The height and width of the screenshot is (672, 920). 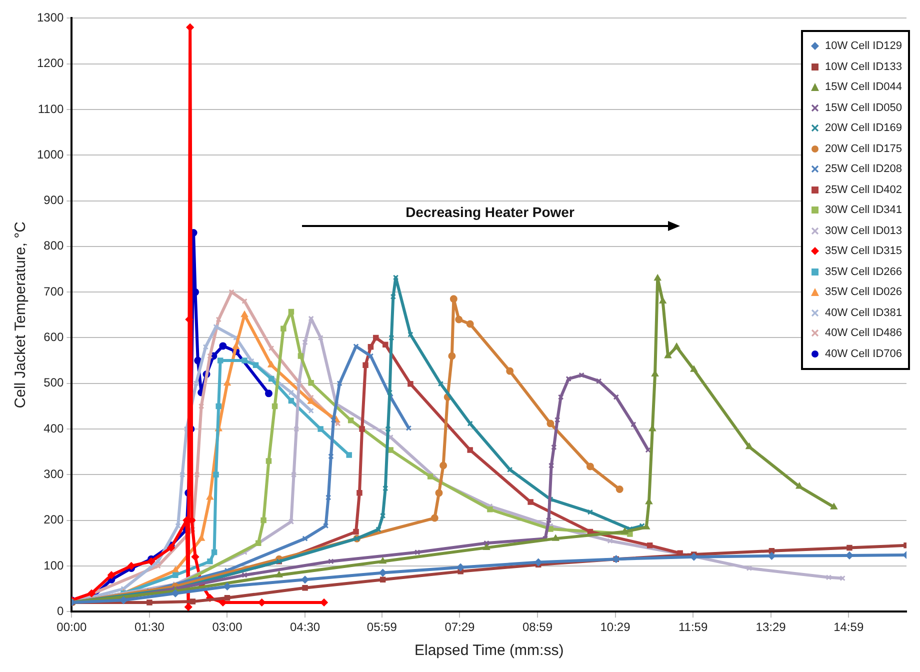 I want to click on x-tick-label: 05:59, so click(x=382, y=627).